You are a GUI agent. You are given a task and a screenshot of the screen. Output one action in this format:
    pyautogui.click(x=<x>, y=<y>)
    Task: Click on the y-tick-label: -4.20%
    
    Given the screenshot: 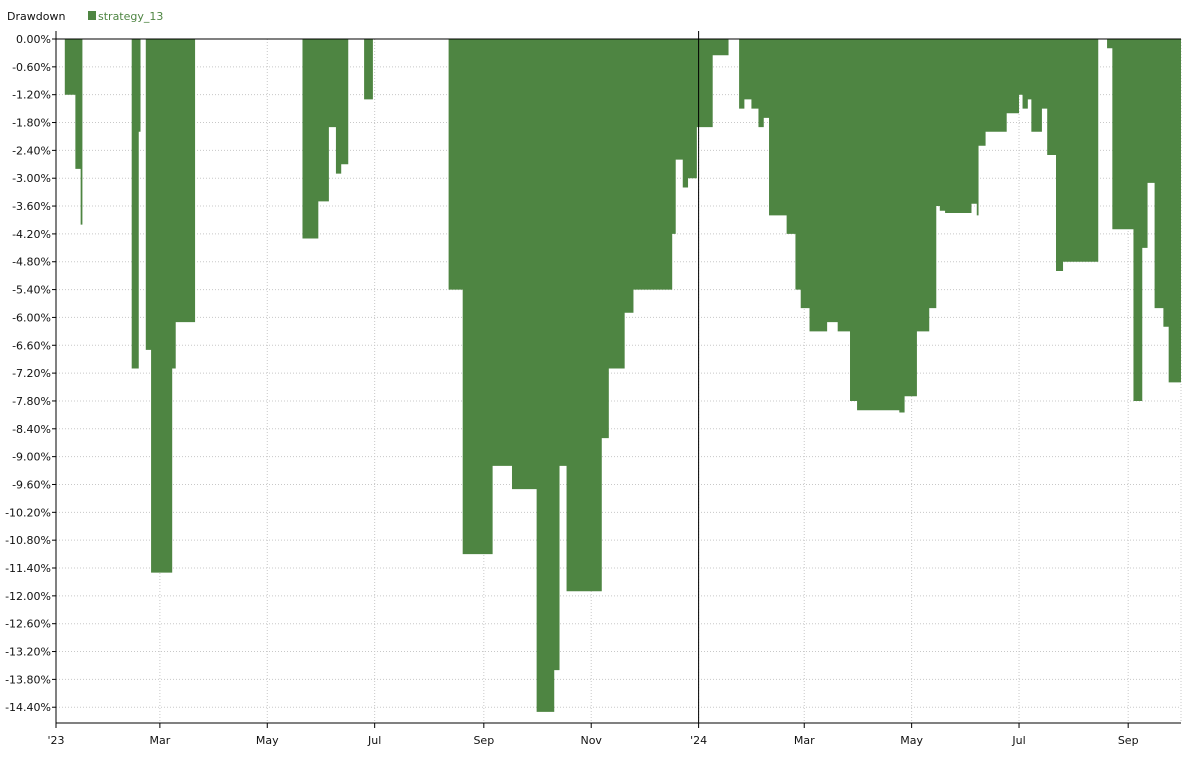 What is the action you would take?
    pyautogui.click(x=31, y=234)
    